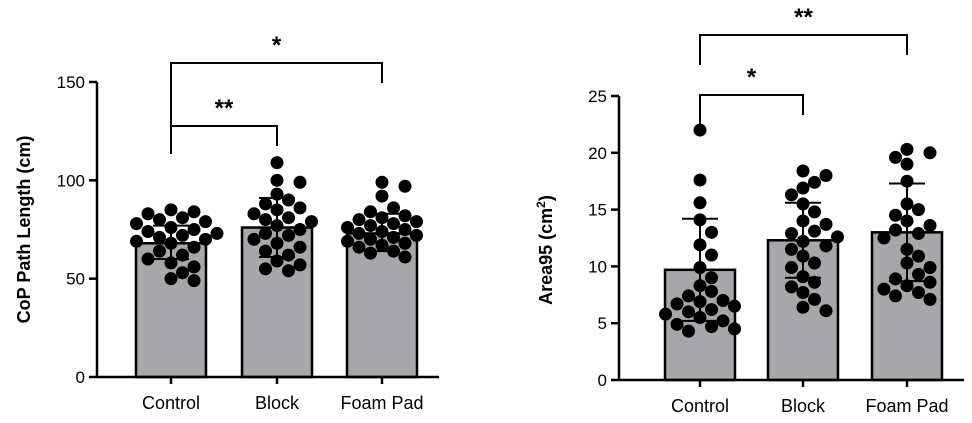  I want to click on y-axis-title: Area95 (cm2), so click(545, 250).